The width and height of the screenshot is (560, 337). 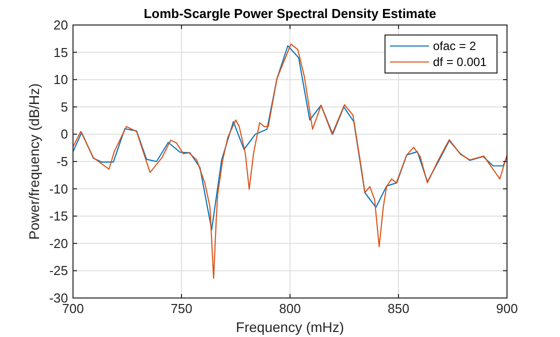 I want to click on y-axis-title: Power/frequency (dB/Hz), so click(x=34, y=161).